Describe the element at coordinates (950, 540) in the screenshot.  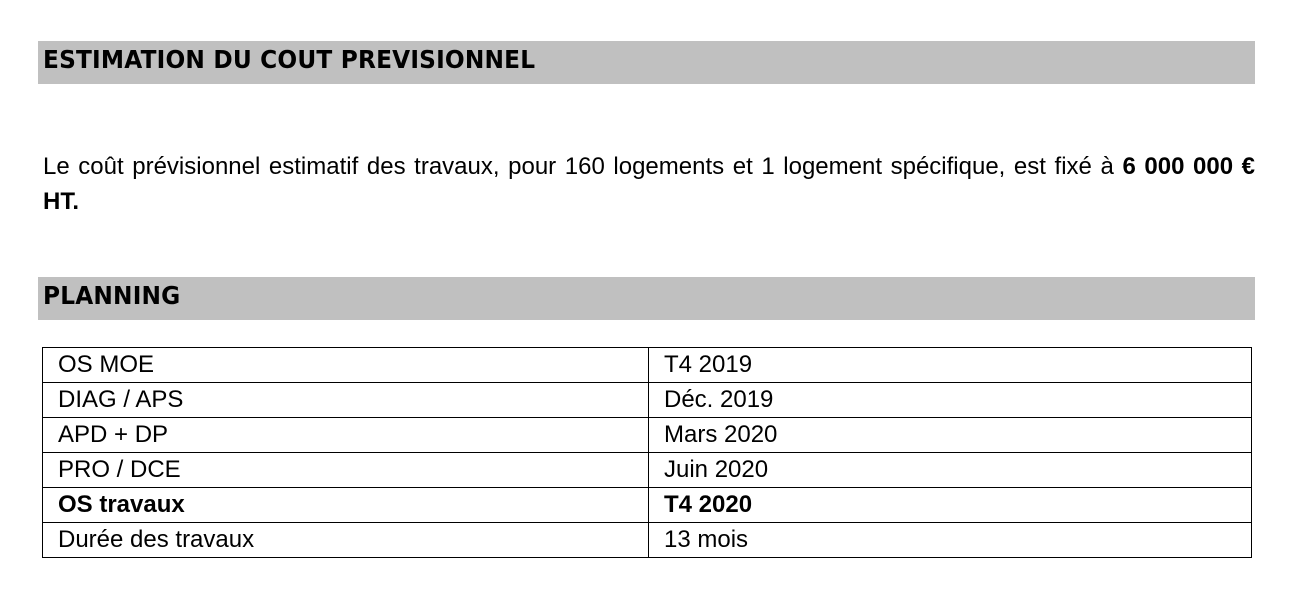
I see `date-cell: 13 mois` at that location.